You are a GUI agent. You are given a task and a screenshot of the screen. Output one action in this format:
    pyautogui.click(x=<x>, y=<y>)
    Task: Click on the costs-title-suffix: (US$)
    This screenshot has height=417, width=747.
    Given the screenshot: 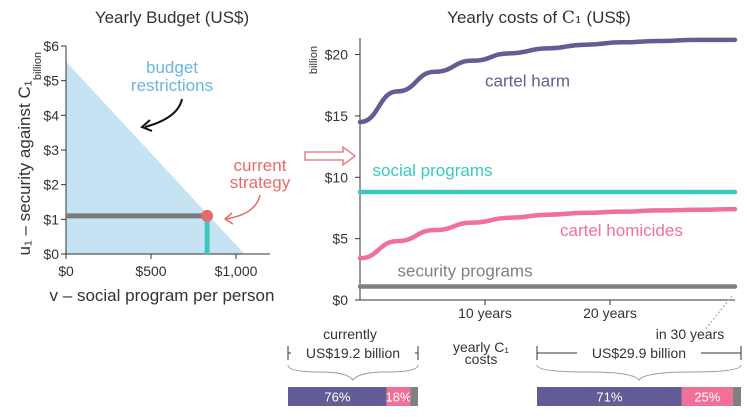 What is the action you would take?
    pyautogui.click(x=608, y=17)
    